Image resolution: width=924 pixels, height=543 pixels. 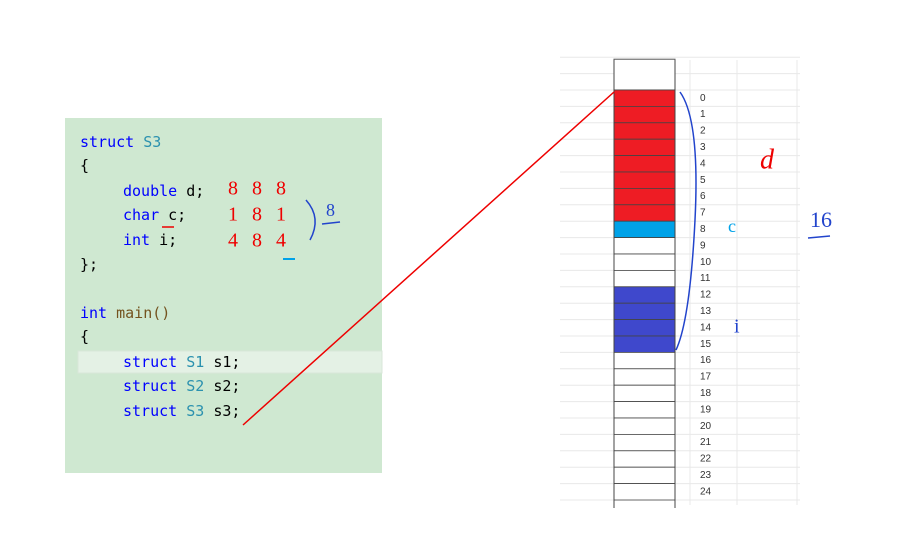 I want to click on code-line: int i;, so click(x=150, y=240).